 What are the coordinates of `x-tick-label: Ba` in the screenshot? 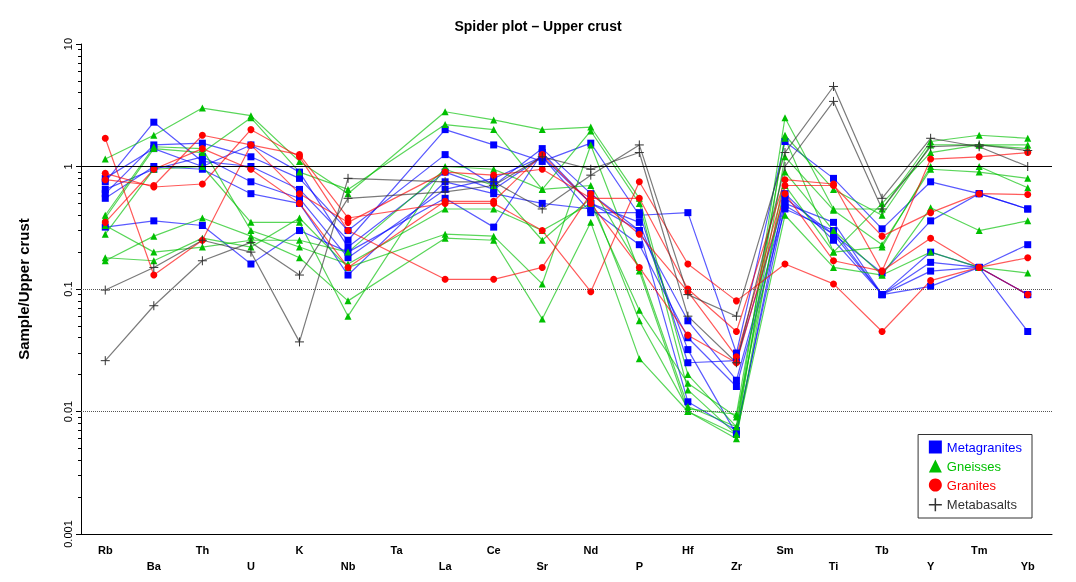 It's located at (154, 566).